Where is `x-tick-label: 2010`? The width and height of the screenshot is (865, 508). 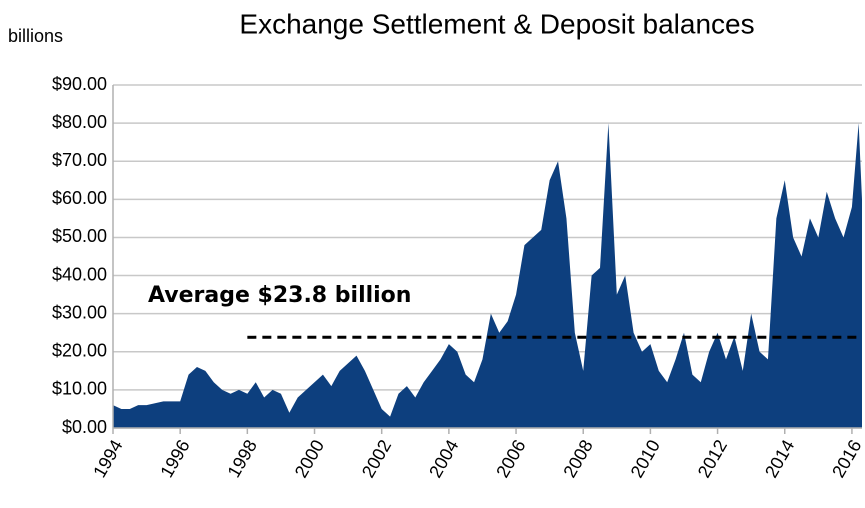 x-tick-label: 2010 is located at coordinates (645, 458).